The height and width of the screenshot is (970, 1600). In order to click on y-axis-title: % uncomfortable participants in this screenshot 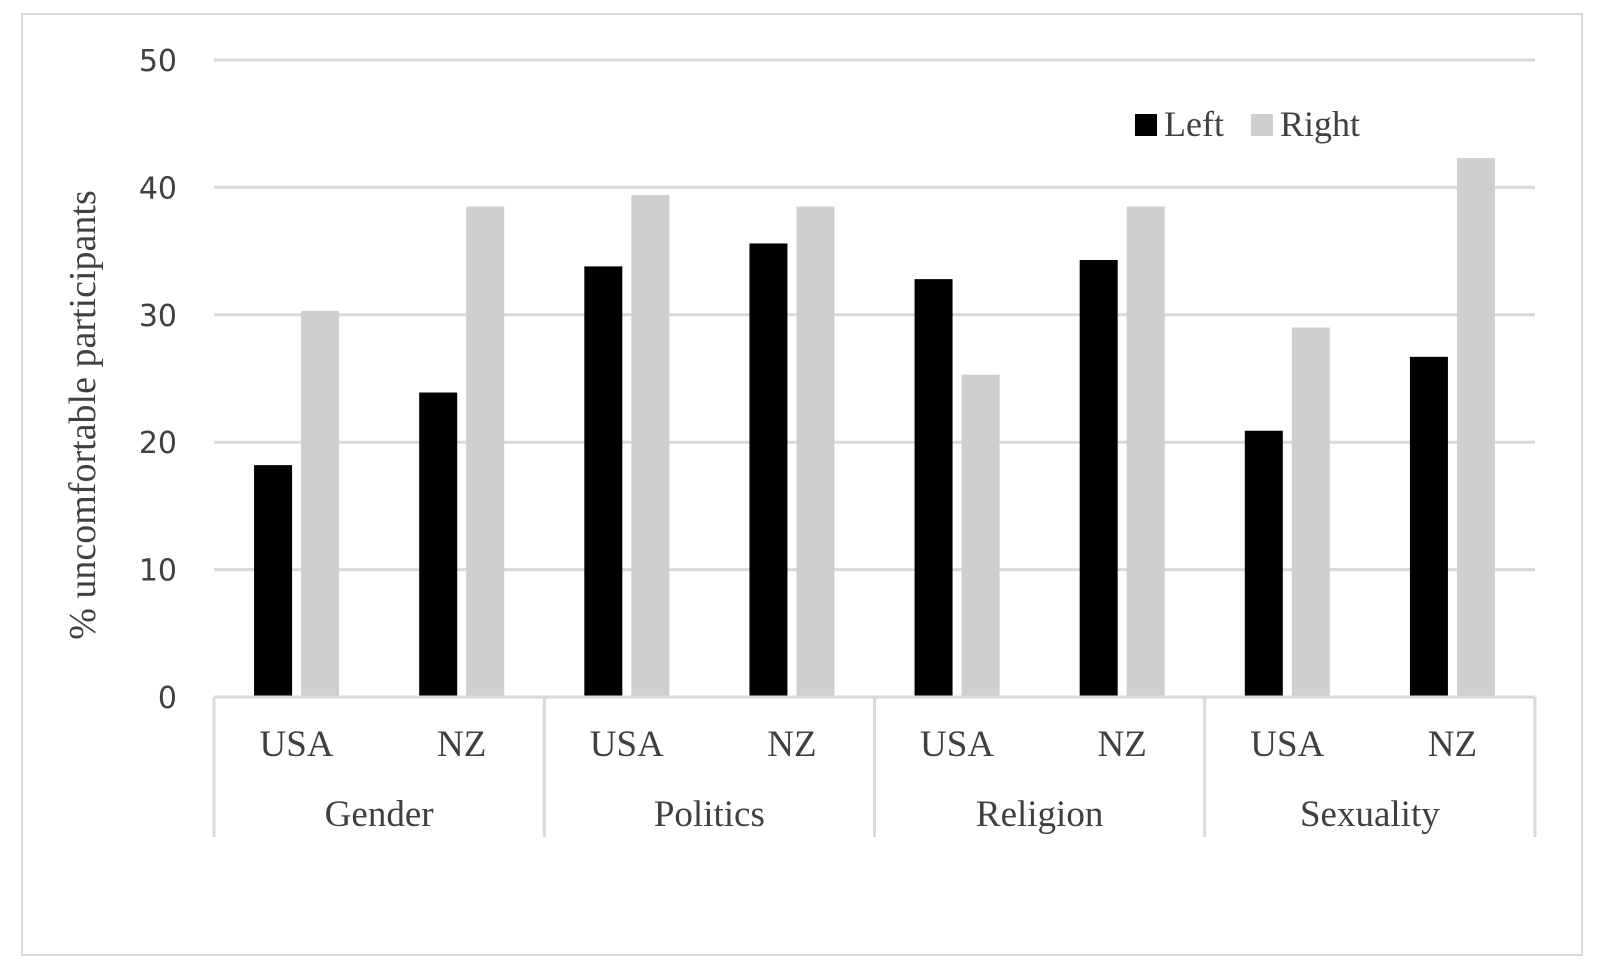, I will do `click(83, 415)`.